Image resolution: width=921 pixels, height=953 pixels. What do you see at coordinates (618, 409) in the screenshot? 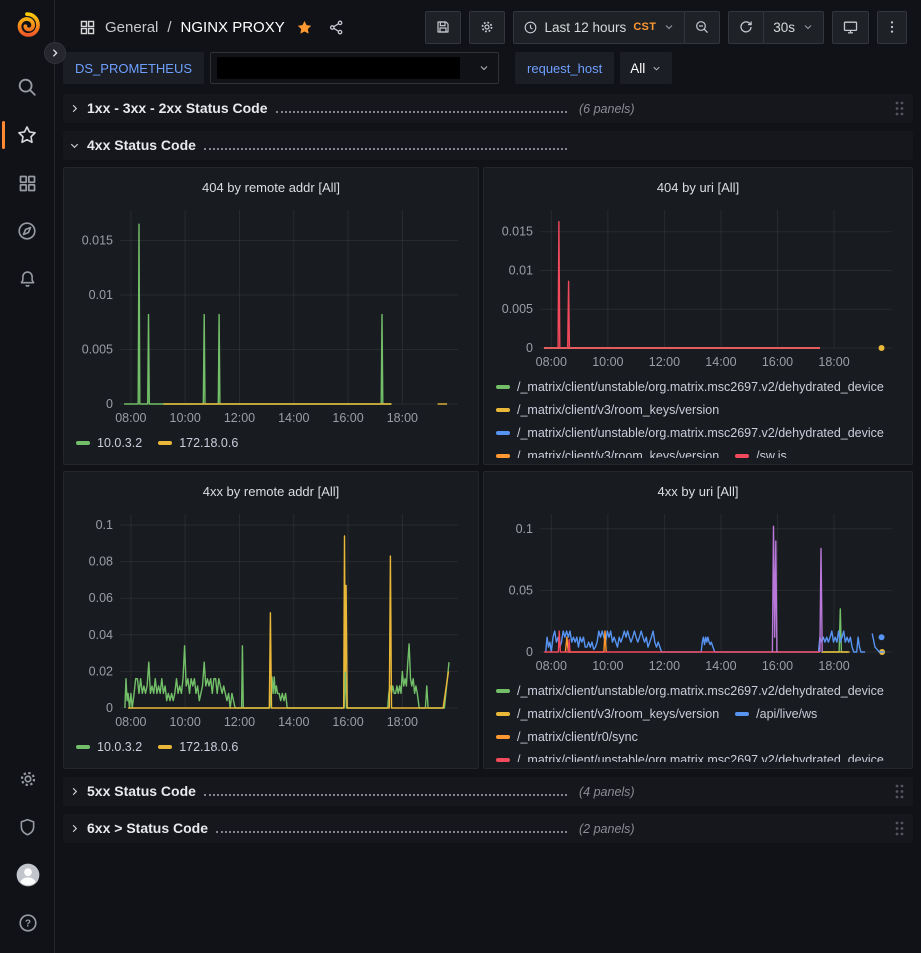
I see `legend-label: /_matrix/client/v3/room_keys/version` at bounding box center [618, 409].